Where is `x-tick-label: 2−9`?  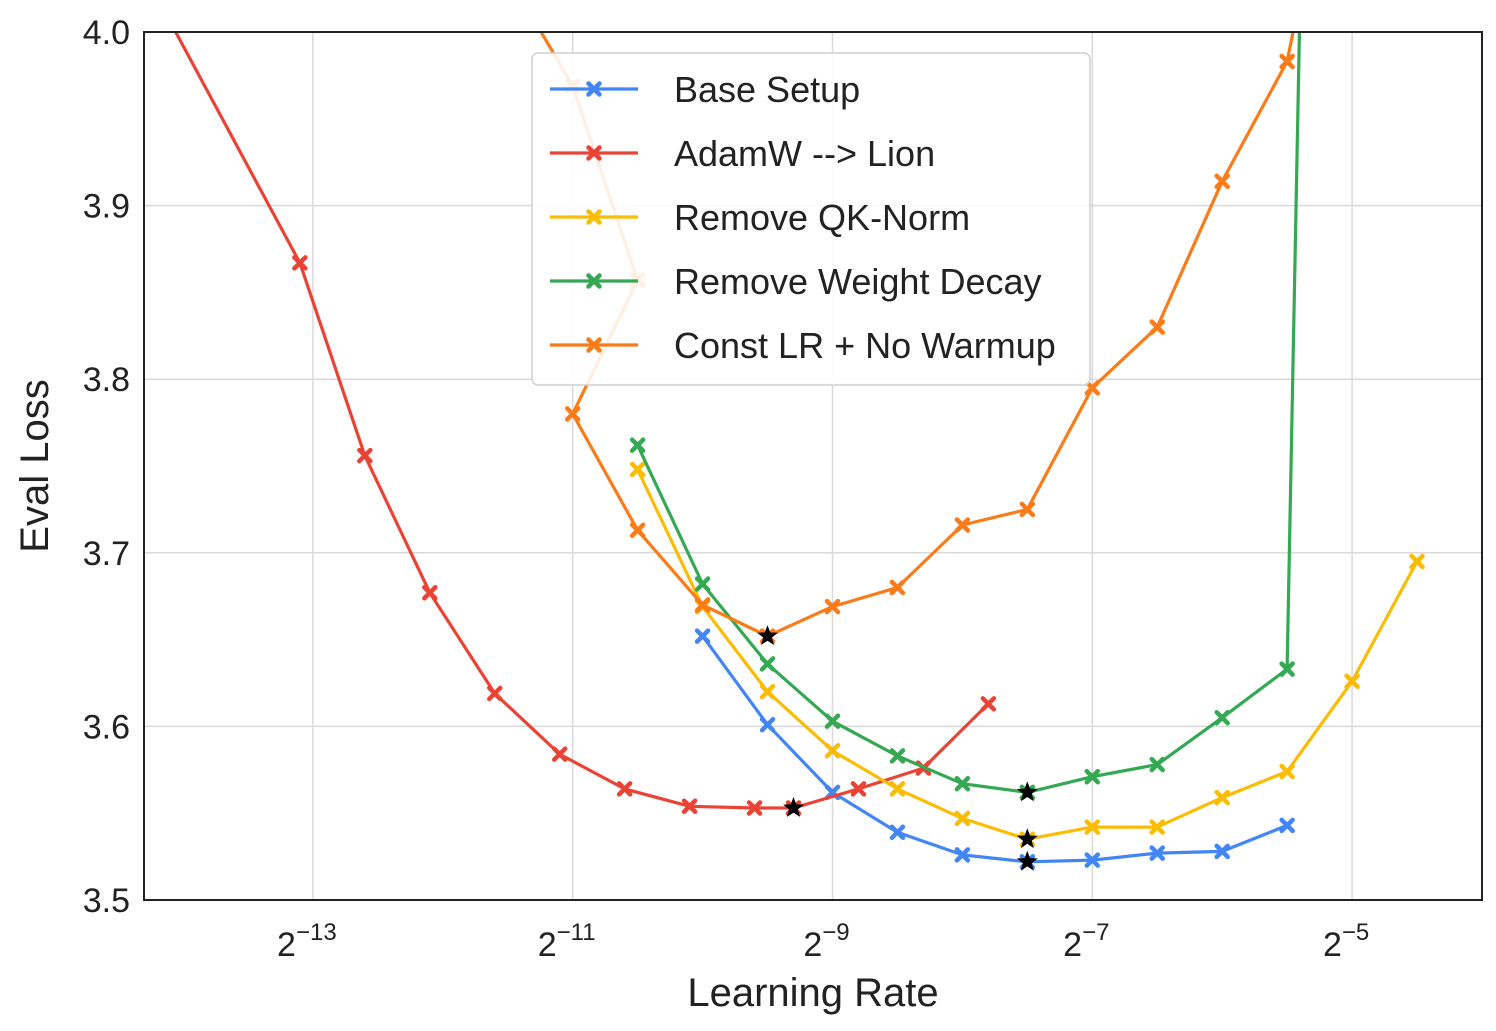 x-tick-label: 2−9 is located at coordinates (826, 941).